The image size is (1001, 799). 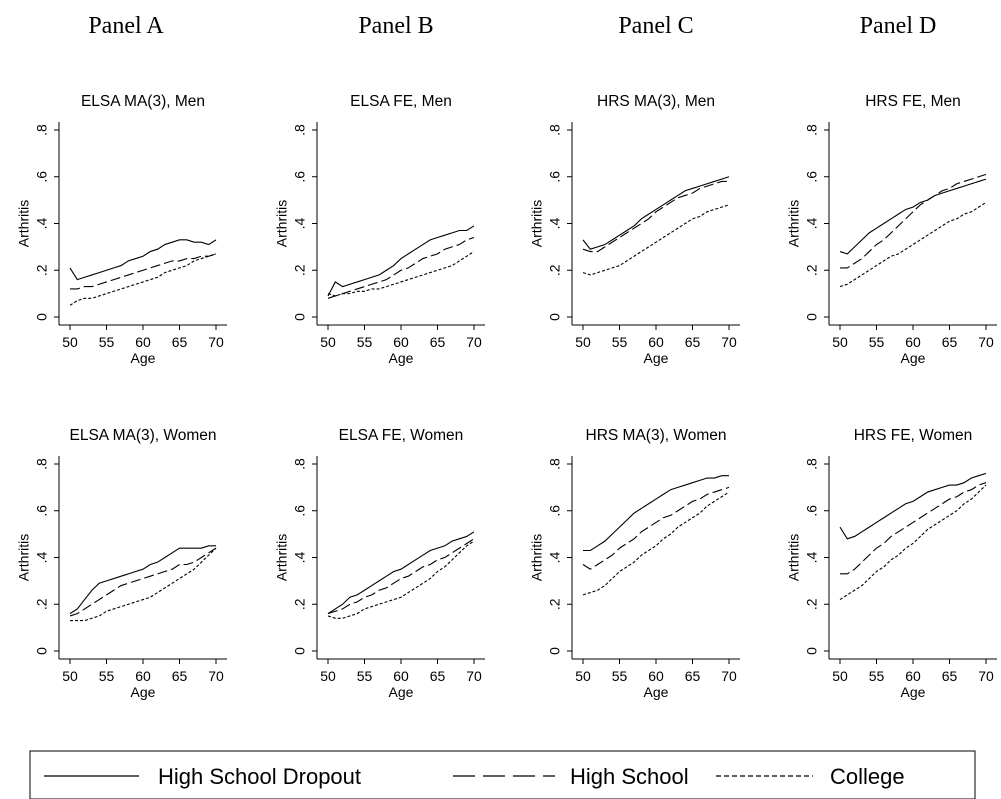 What do you see at coordinates (913, 435) in the screenshot?
I see `chart-title: HRS FE, Women` at bounding box center [913, 435].